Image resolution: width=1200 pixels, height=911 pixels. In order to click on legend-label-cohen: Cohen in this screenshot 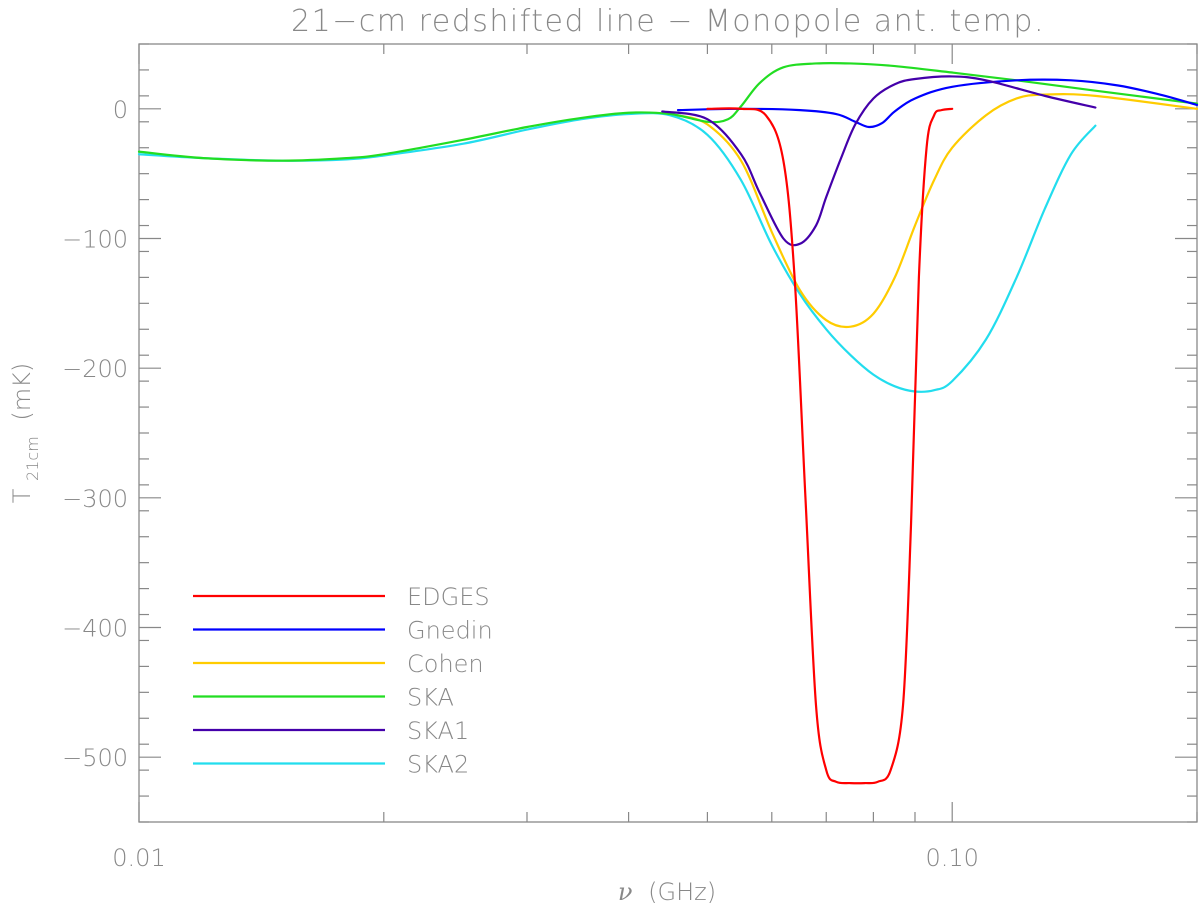, I will do `click(445, 664)`.